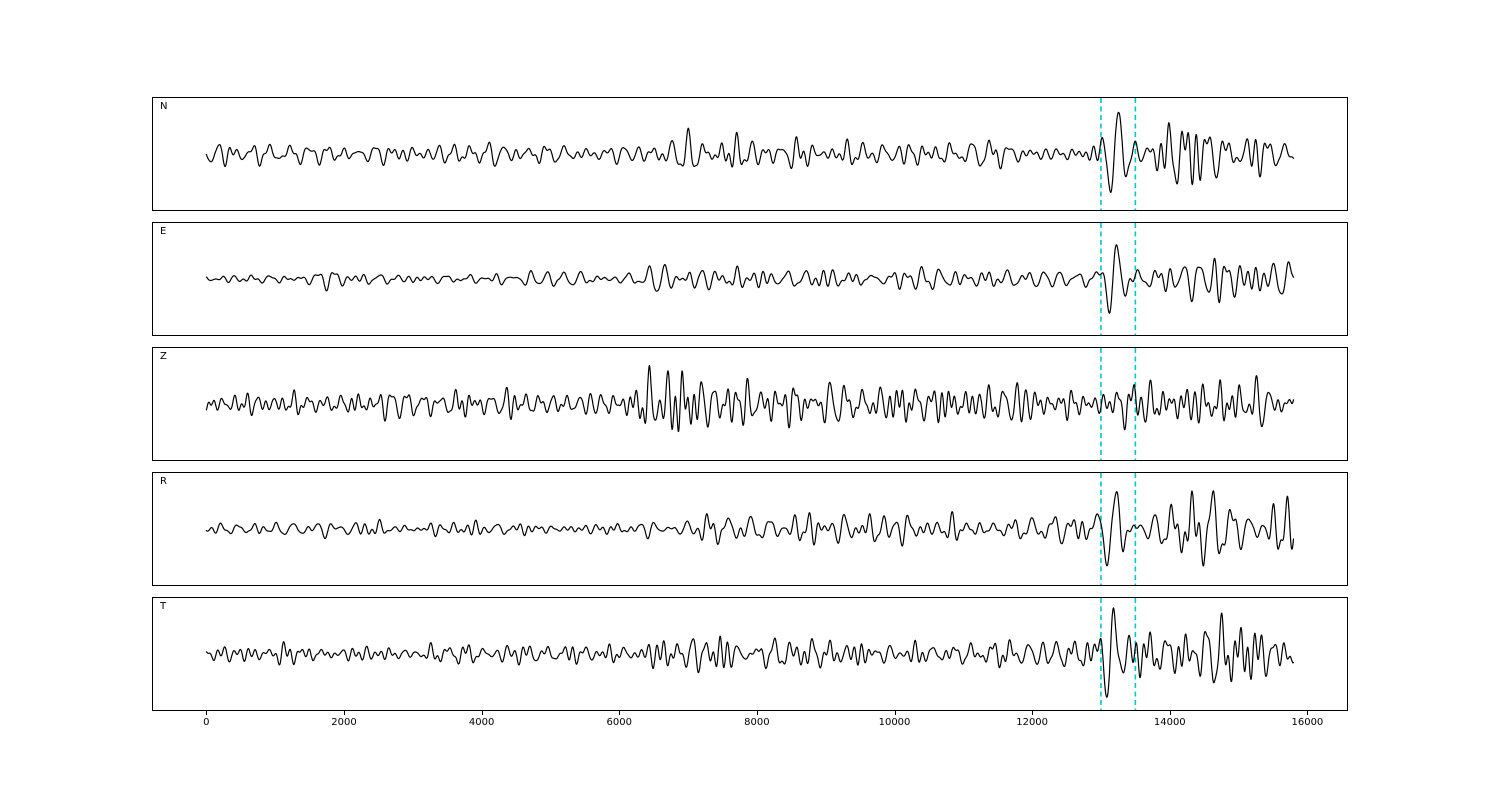  What do you see at coordinates (481, 722) in the screenshot?
I see `x-tick-label: 4000` at bounding box center [481, 722].